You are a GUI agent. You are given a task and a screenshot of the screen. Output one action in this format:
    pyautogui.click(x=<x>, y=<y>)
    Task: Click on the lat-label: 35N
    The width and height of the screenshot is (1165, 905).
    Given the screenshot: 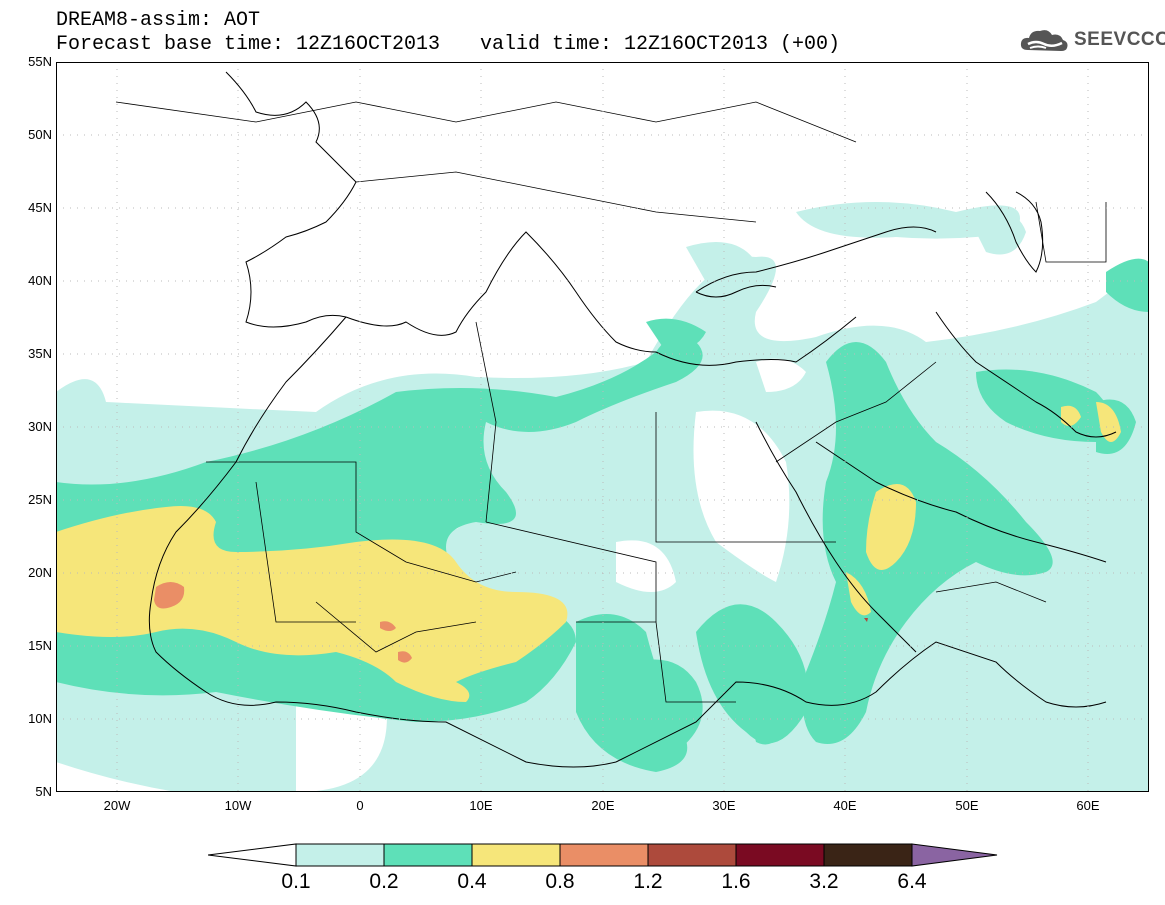 What is the action you would take?
    pyautogui.click(x=40, y=353)
    